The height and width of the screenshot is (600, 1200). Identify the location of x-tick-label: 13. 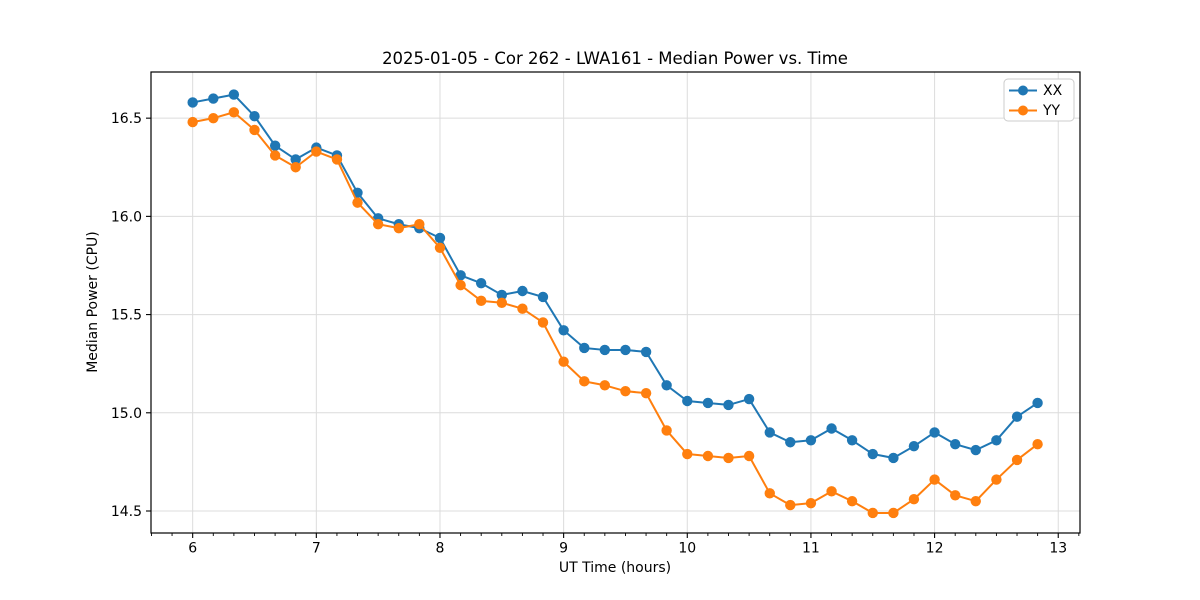
(1058, 549).